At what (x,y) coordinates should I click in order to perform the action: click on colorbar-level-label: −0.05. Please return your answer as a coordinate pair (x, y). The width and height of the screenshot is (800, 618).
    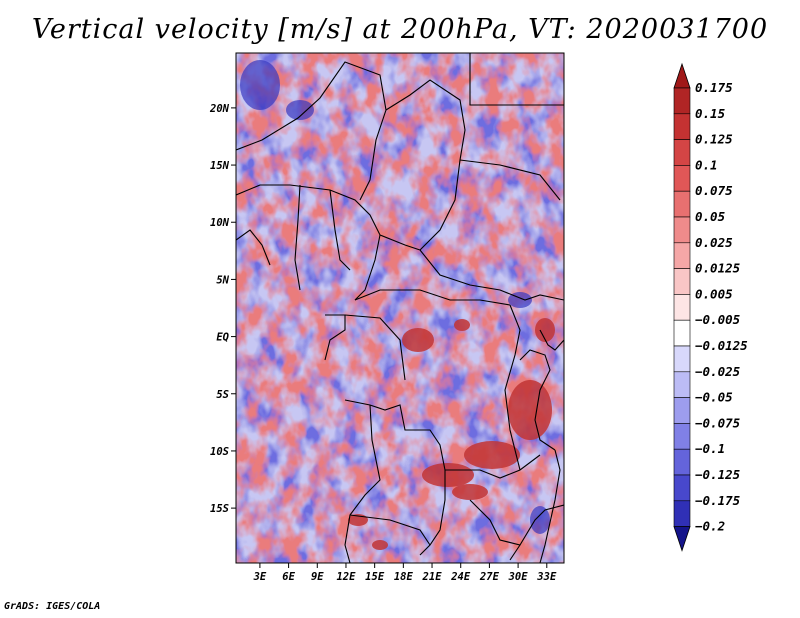
    Looking at the image, I should click on (714, 397).